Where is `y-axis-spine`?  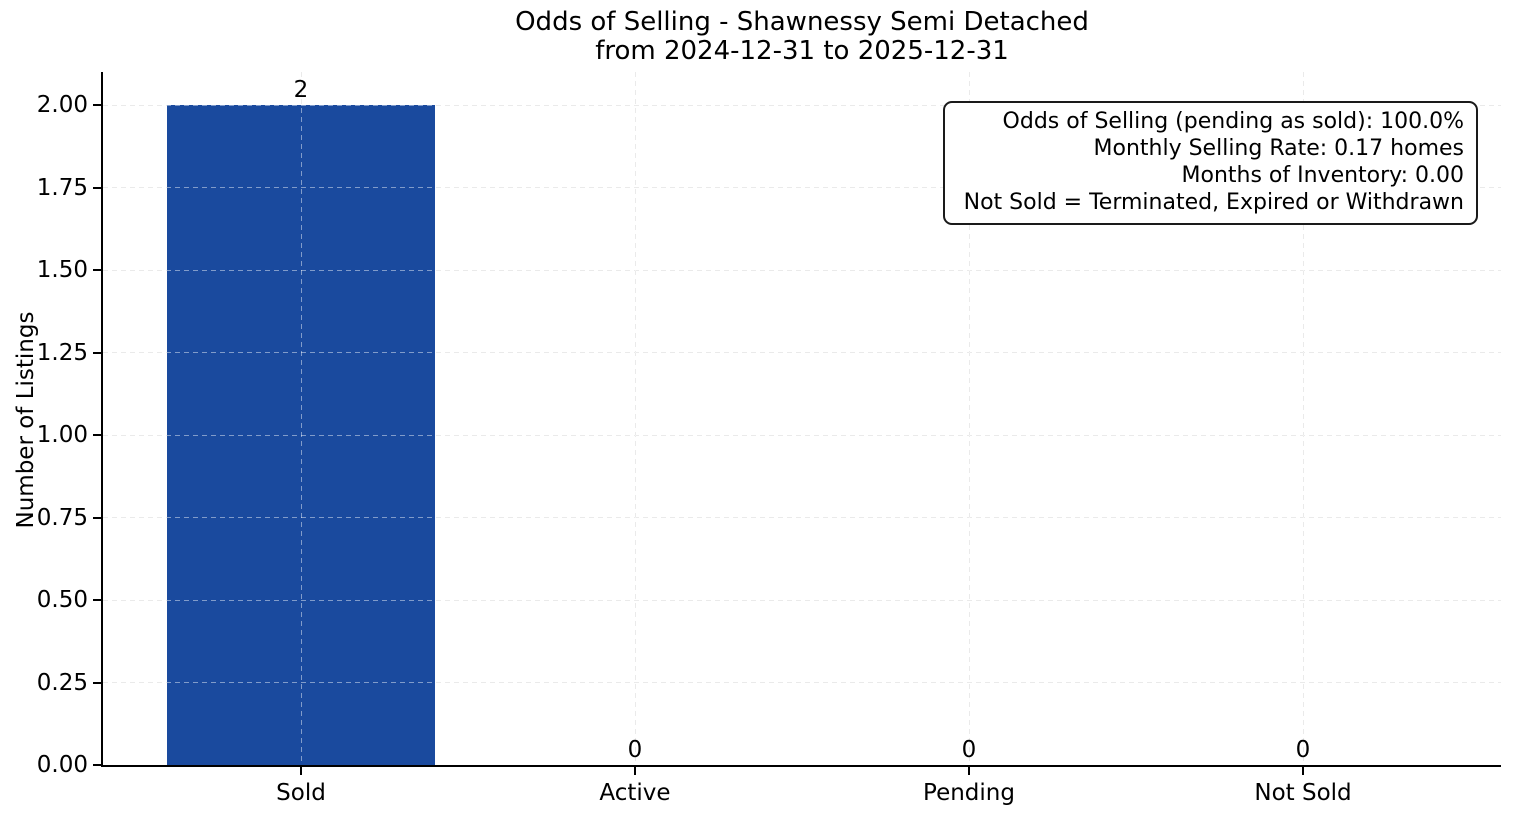
y-axis-spine is located at coordinates (102, 419).